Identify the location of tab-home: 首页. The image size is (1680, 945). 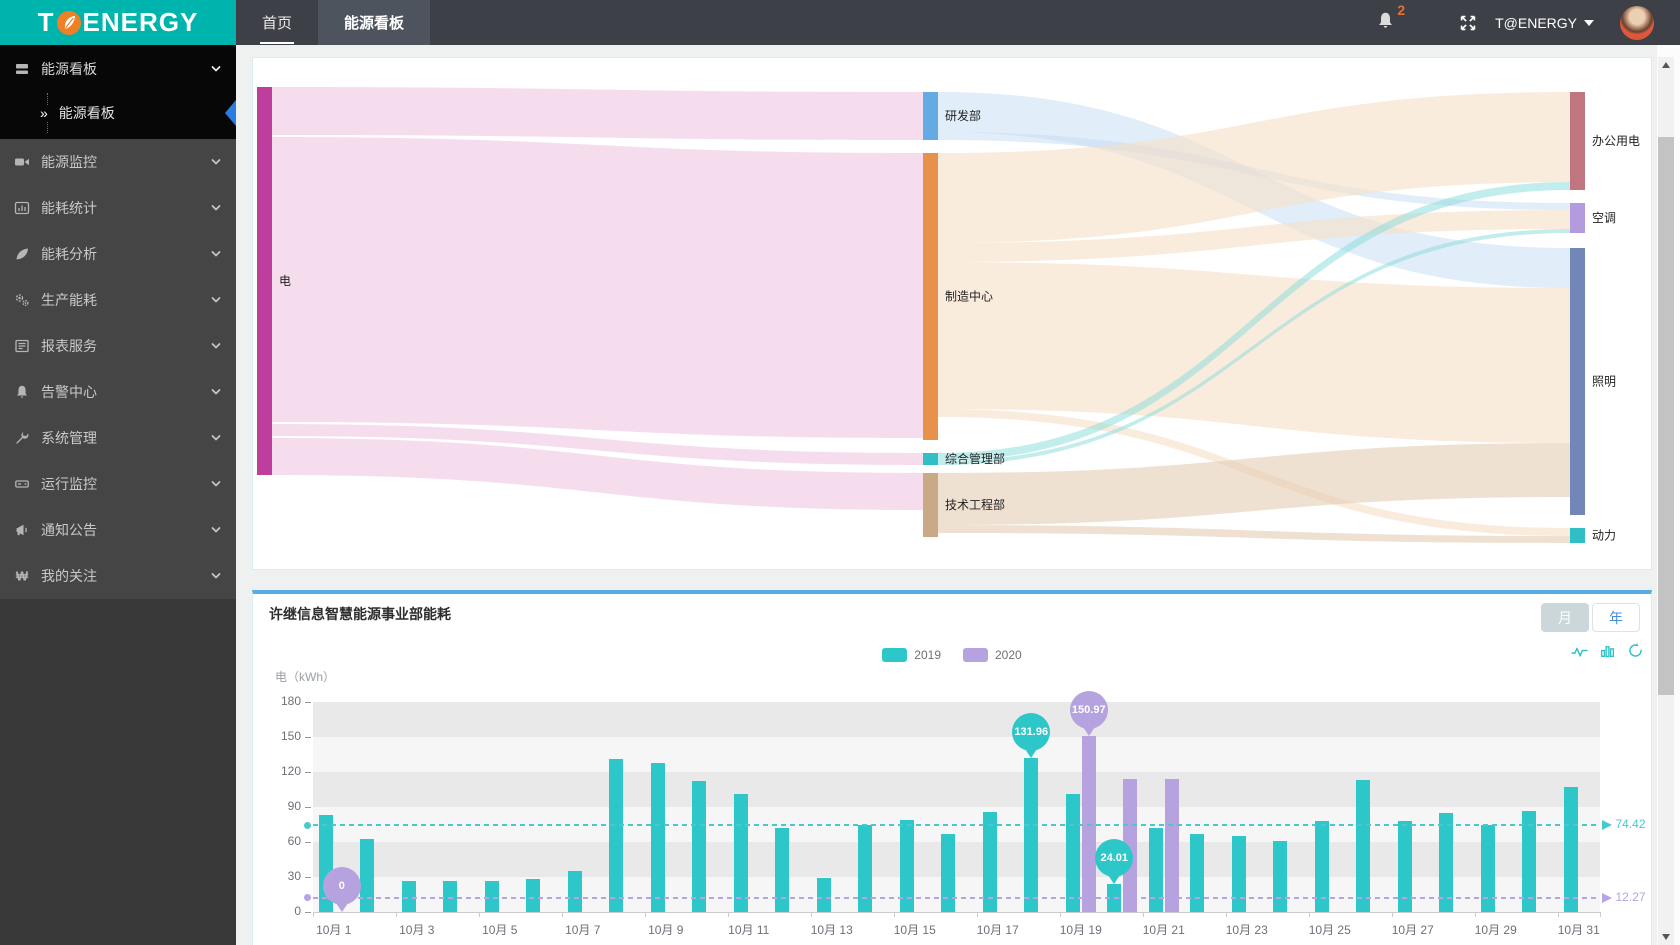
(277, 22).